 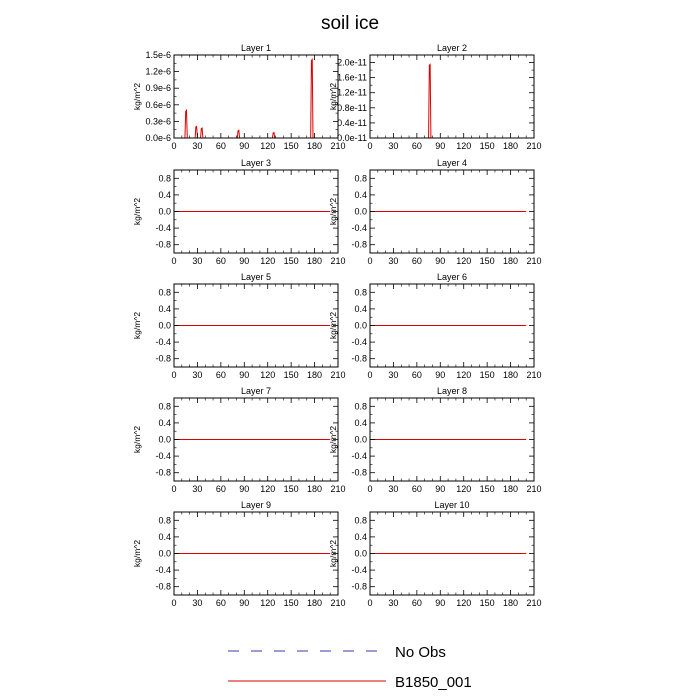 I want to click on panel-title: Layer 2, so click(x=452, y=48).